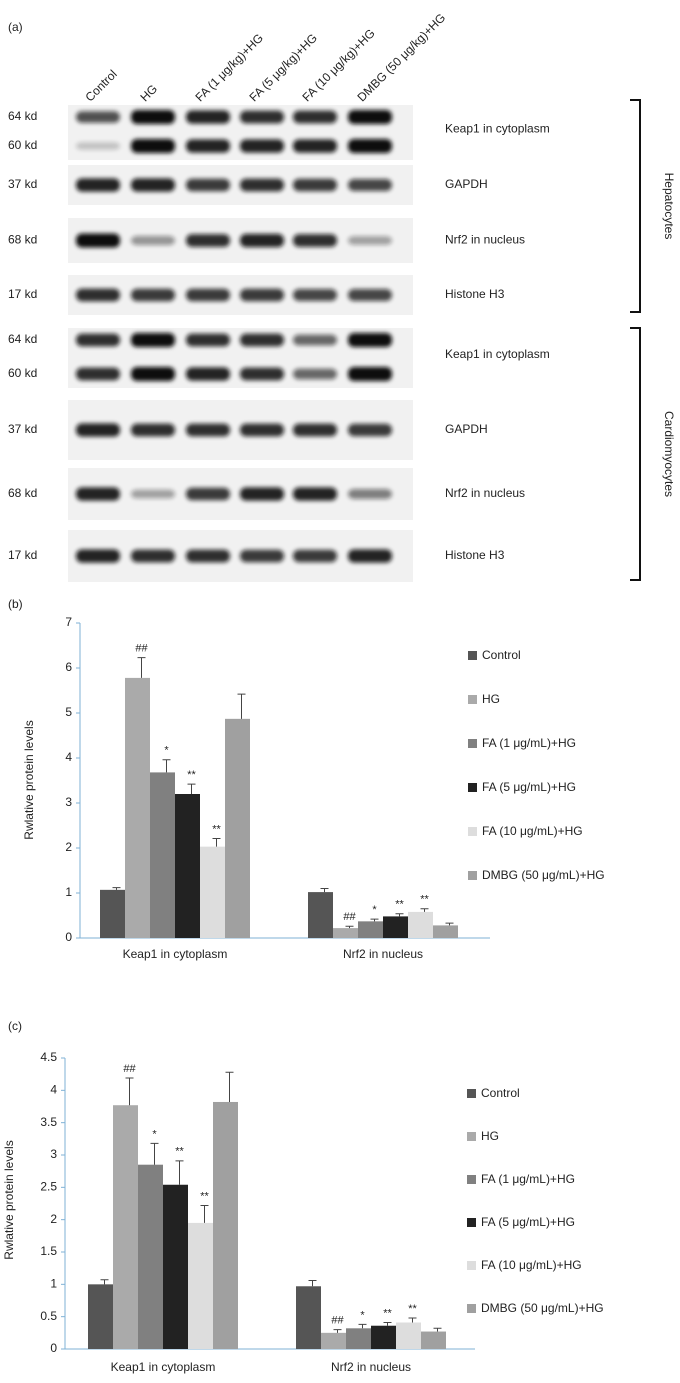 This screenshot has width=680, height=1383. Describe the element at coordinates (528, 1179) in the screenshot. I see `legend-label: FA (1 μg/mL)+HG` at that location.